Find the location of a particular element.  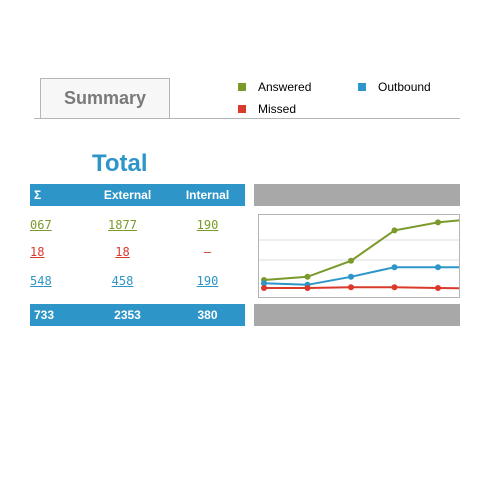

chart-header-bar is located at coordinates (357, 195).